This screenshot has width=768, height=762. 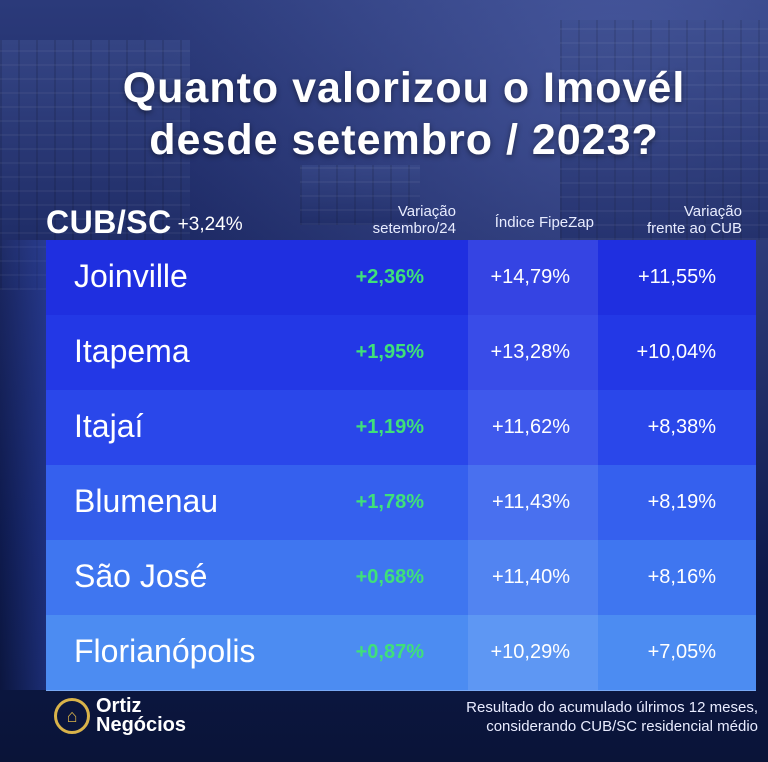 I want to click on brand-line-1: Ortiz, so click(x=119, y=706).